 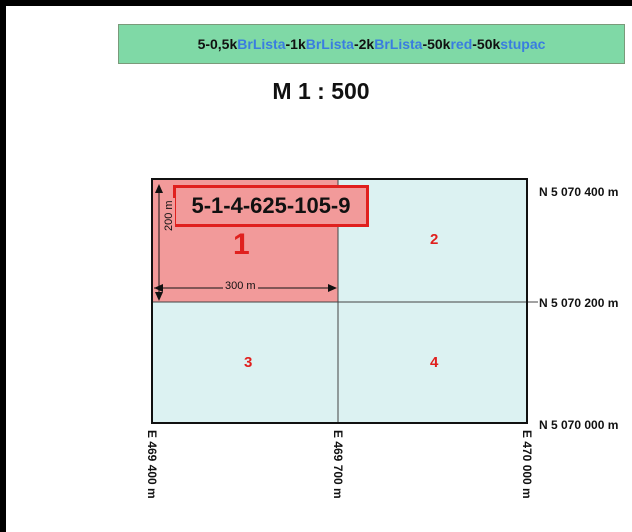 What do you see at coordinates (248, 362) in the screenshot?
I see `quadrant-label-3: 3` at bounding box center [248, 362].